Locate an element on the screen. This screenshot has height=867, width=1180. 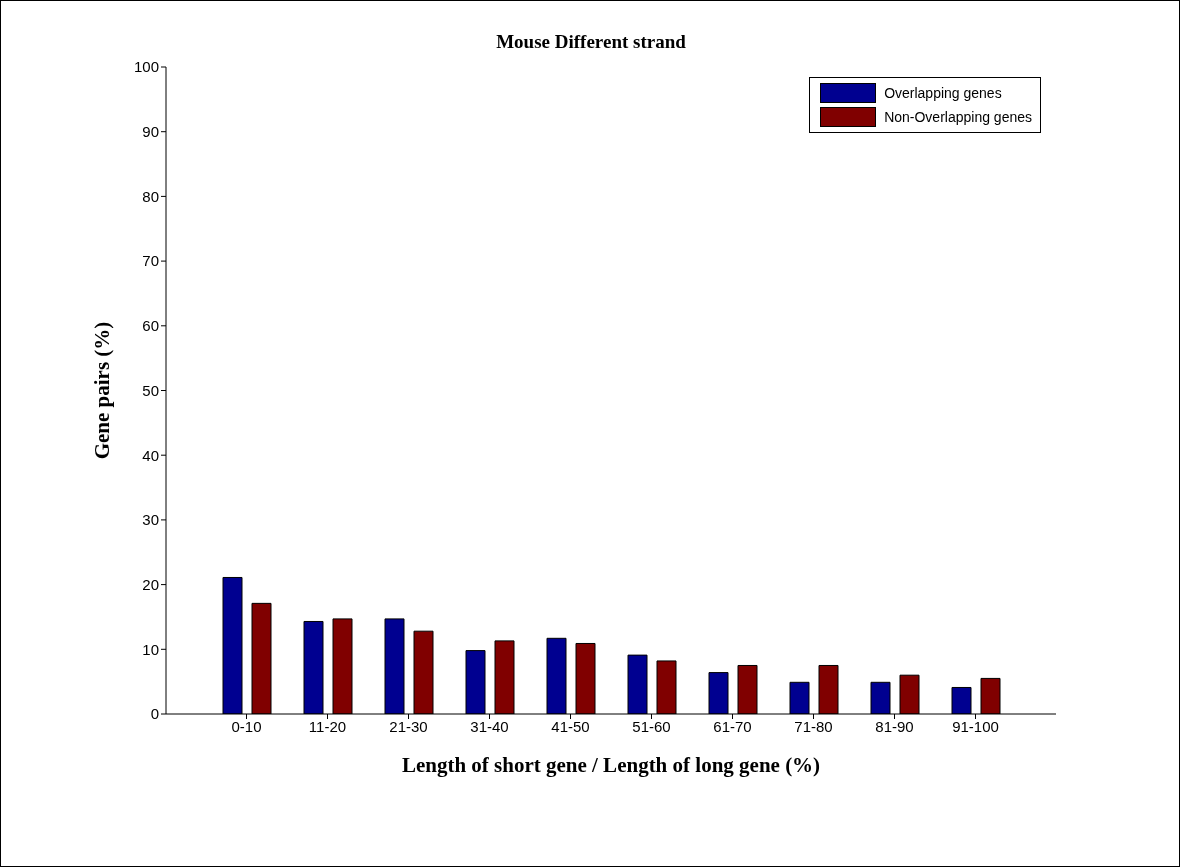
y-tick-label: 90 is located at coordinates (150, 132).